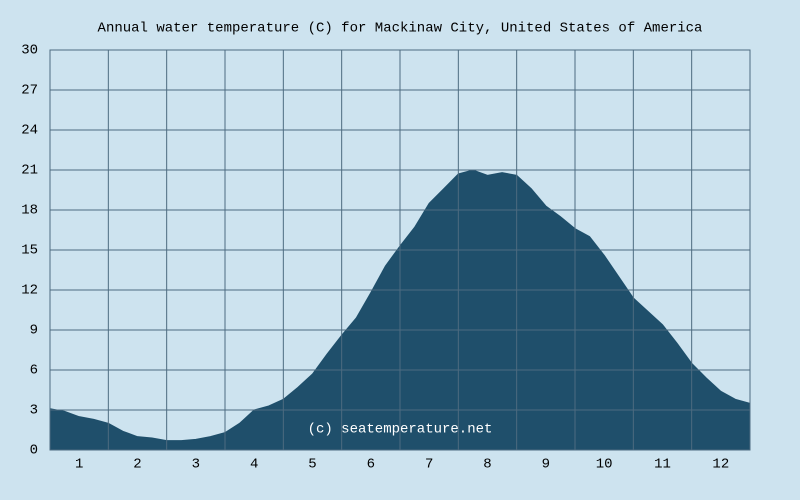  I want to click on x-tick-label: 12, so click(720, 465).